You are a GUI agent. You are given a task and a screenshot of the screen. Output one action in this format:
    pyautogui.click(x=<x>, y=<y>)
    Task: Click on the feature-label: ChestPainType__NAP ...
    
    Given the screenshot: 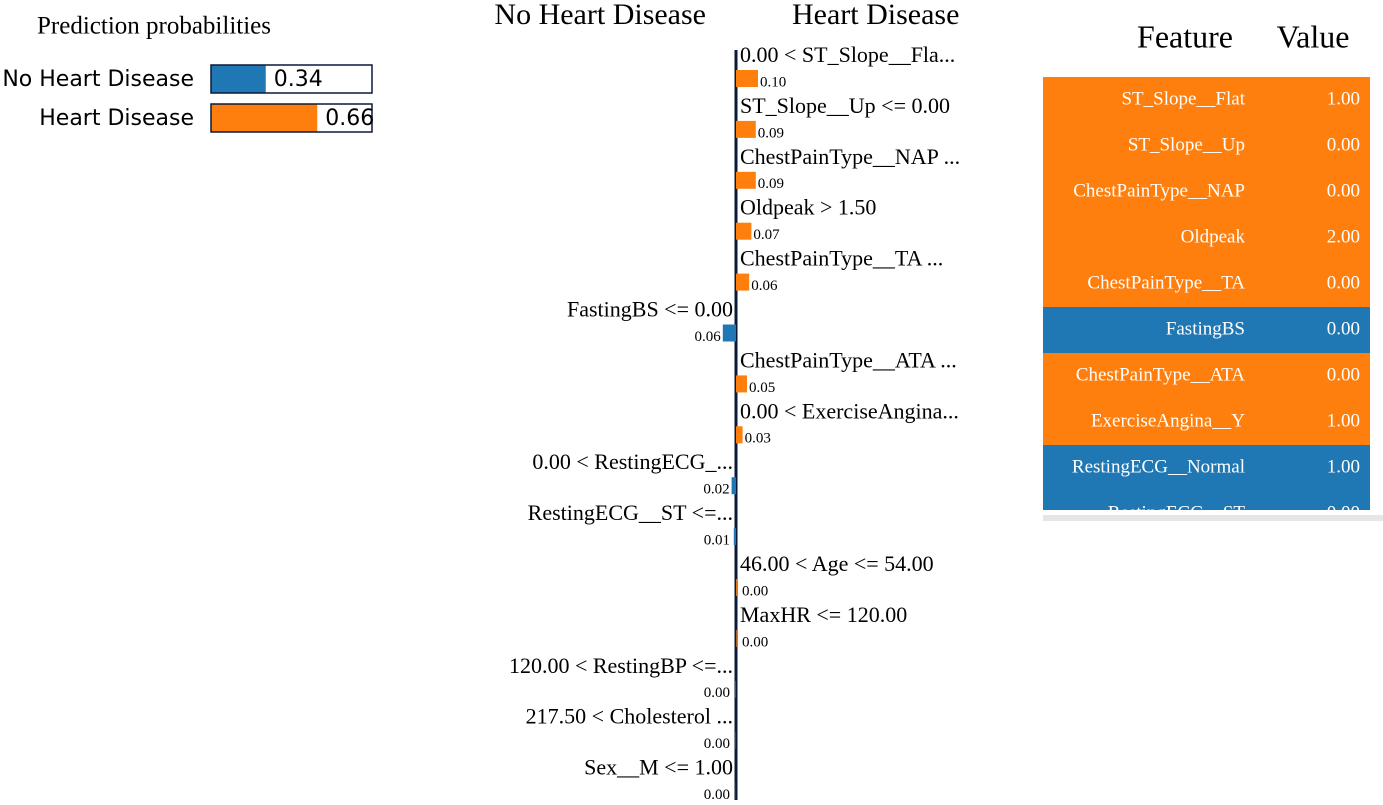 What is the action you would take?
    pyautogui.click(x=850, y=156)
    